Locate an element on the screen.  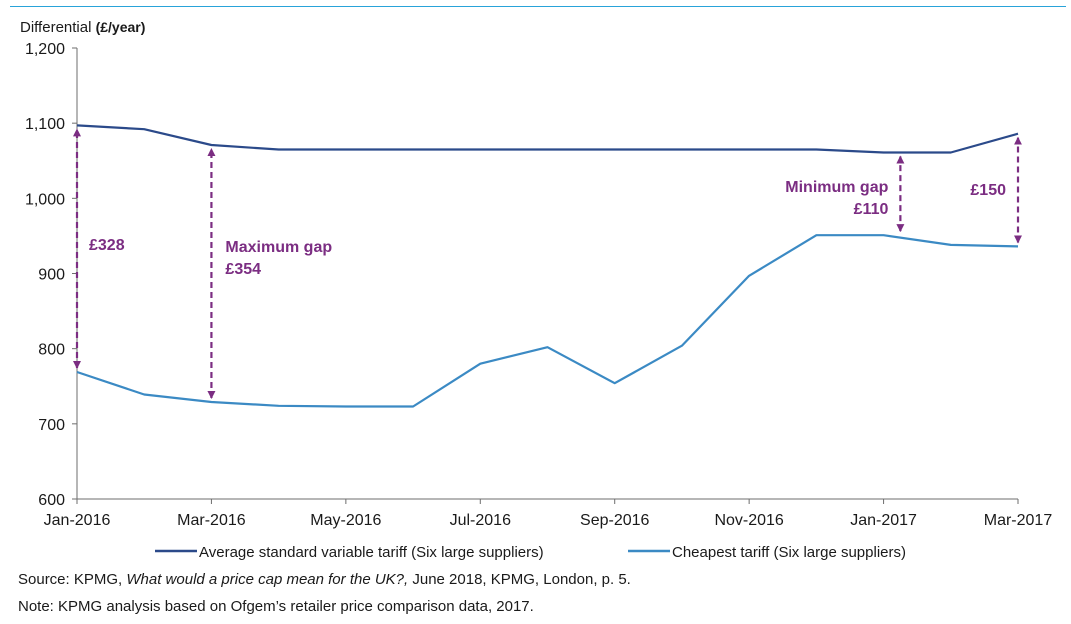
gap-label-4: £150 is located at coordinates (988, 190).